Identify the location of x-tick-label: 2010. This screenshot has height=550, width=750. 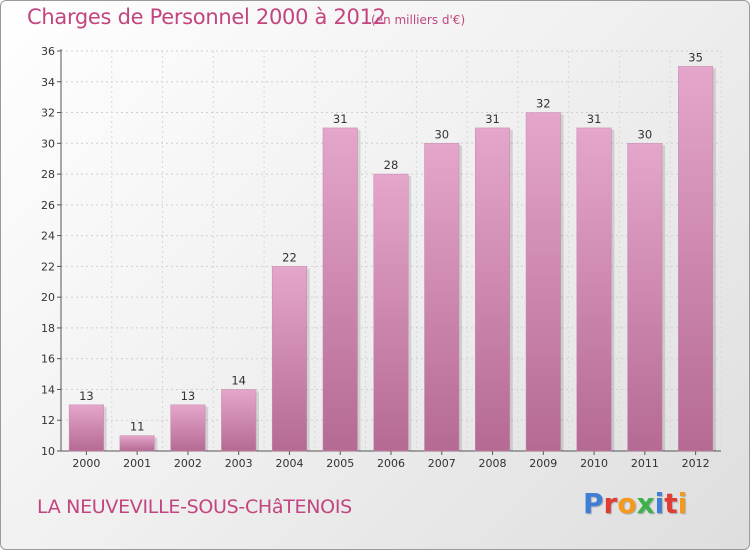
(594, 463).